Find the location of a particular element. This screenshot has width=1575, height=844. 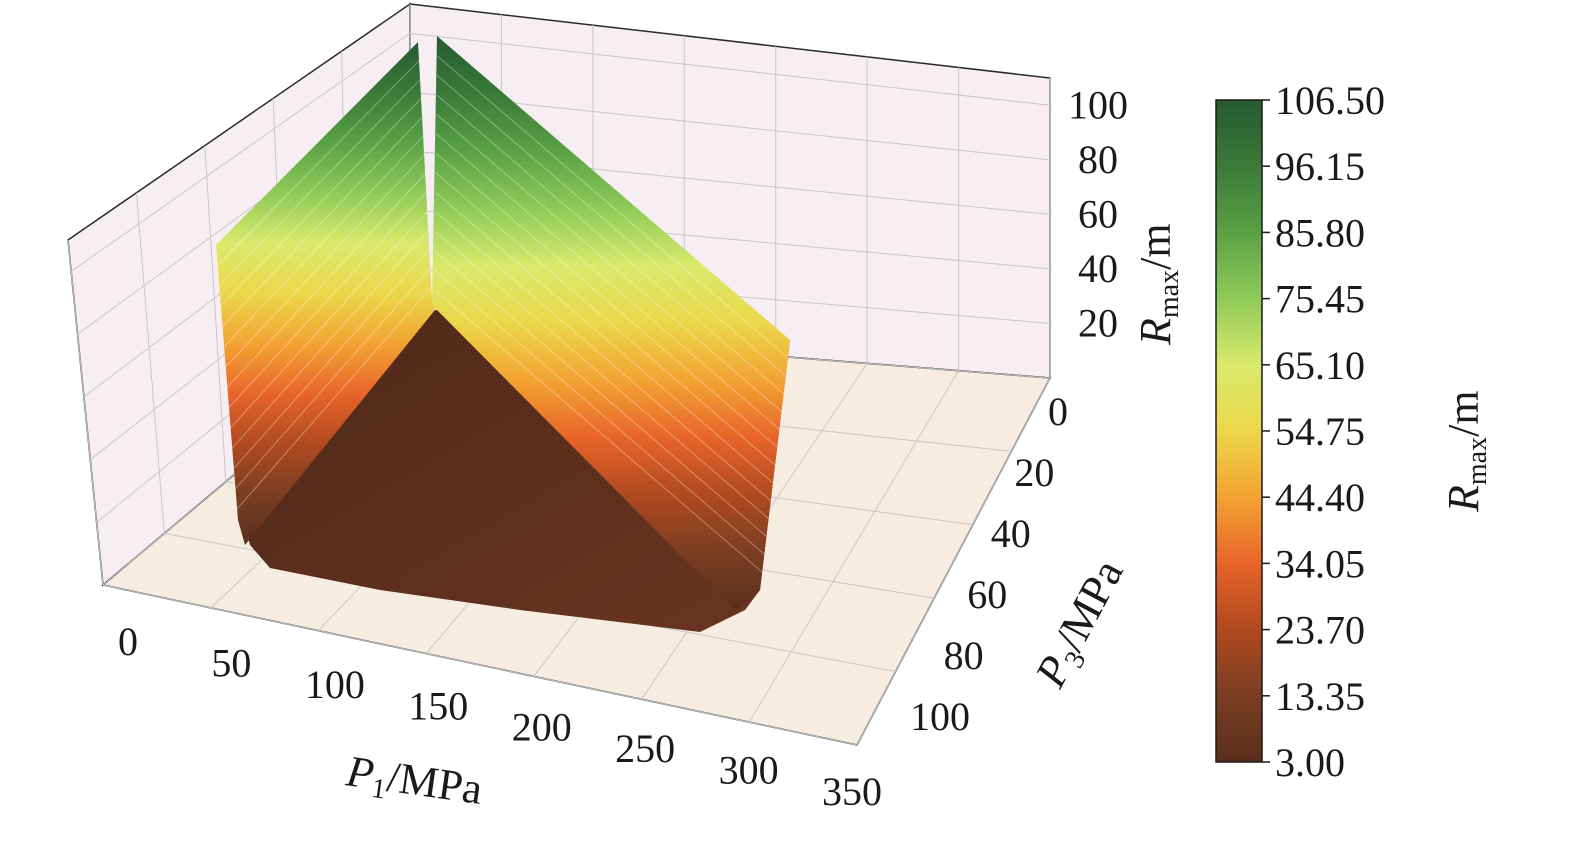

colorbar-tick-label: 85.80 is located at coordinates (1320, 232).